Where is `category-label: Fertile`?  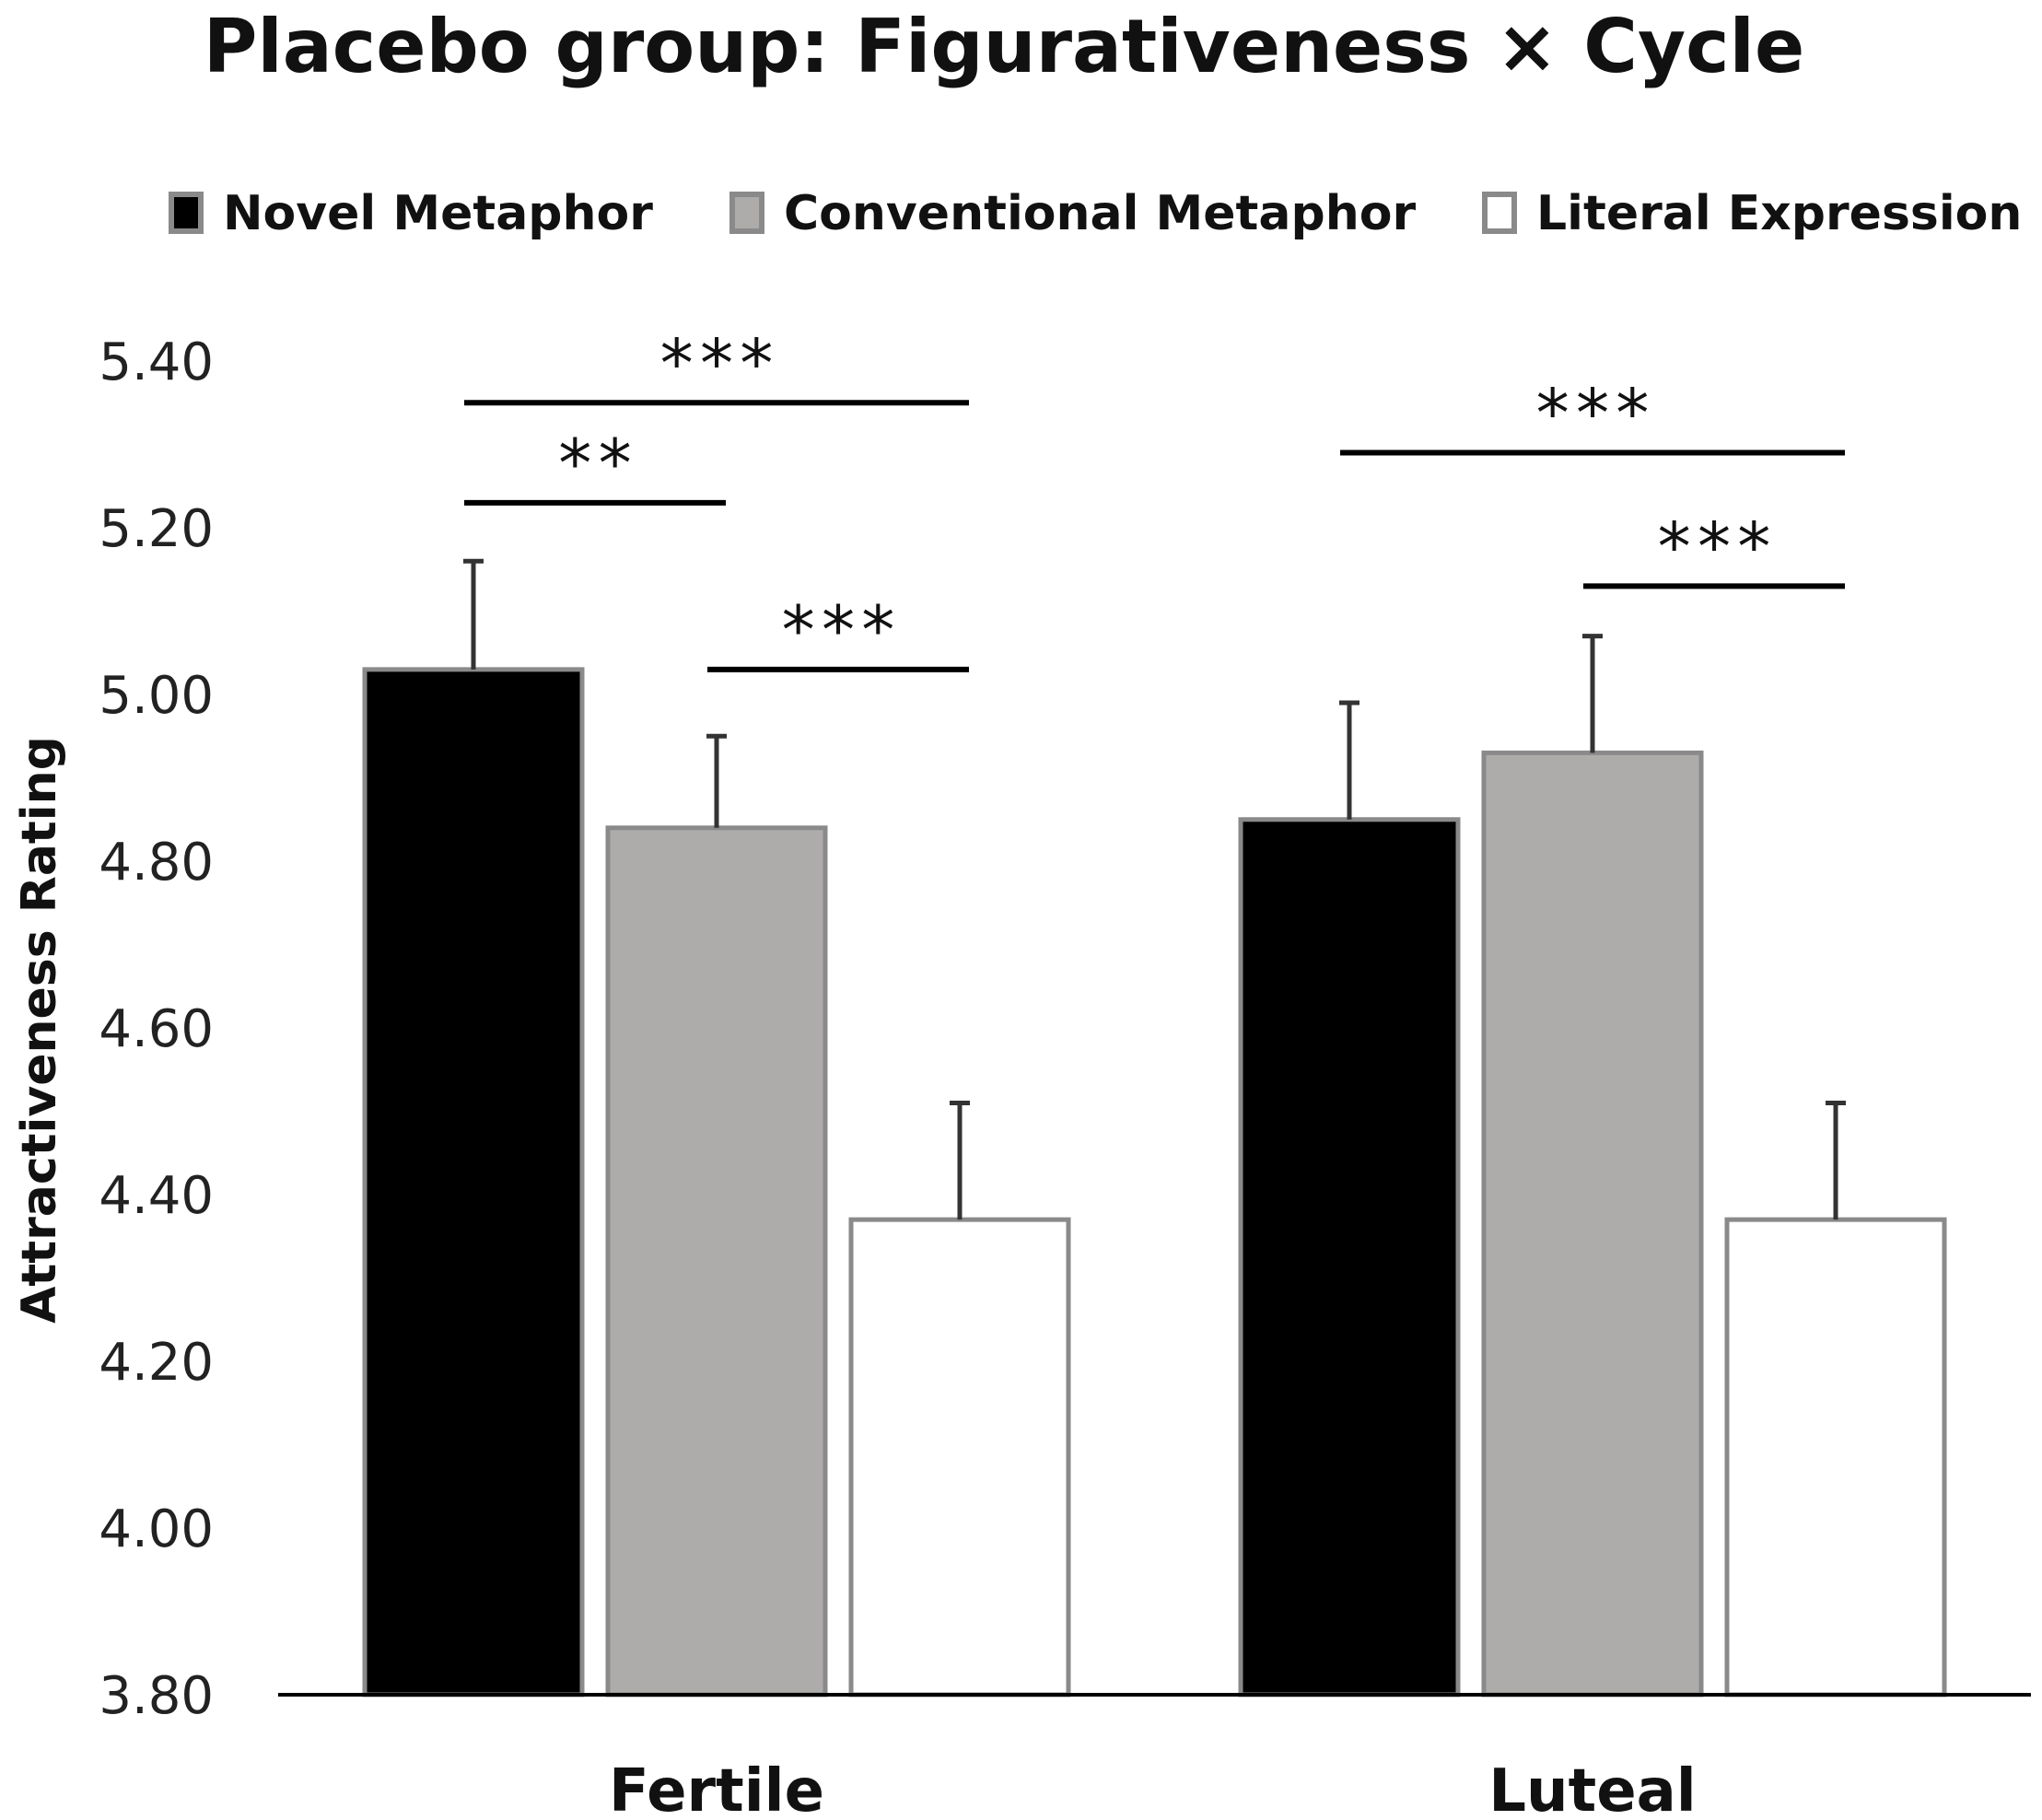 category-label: Fertile is located at coordinates (716, 1788).